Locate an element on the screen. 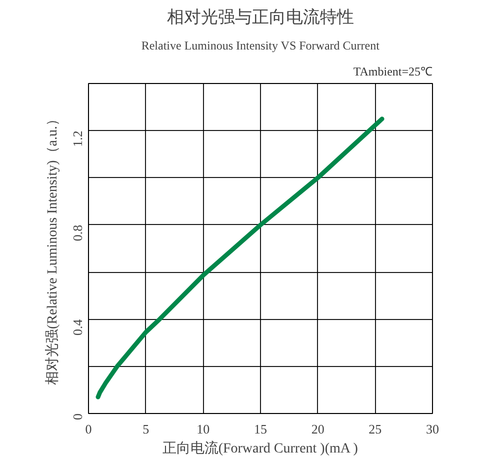 The image size is (478, 459). text: TAmbient=25℃ is located at coordinates (393, 71).